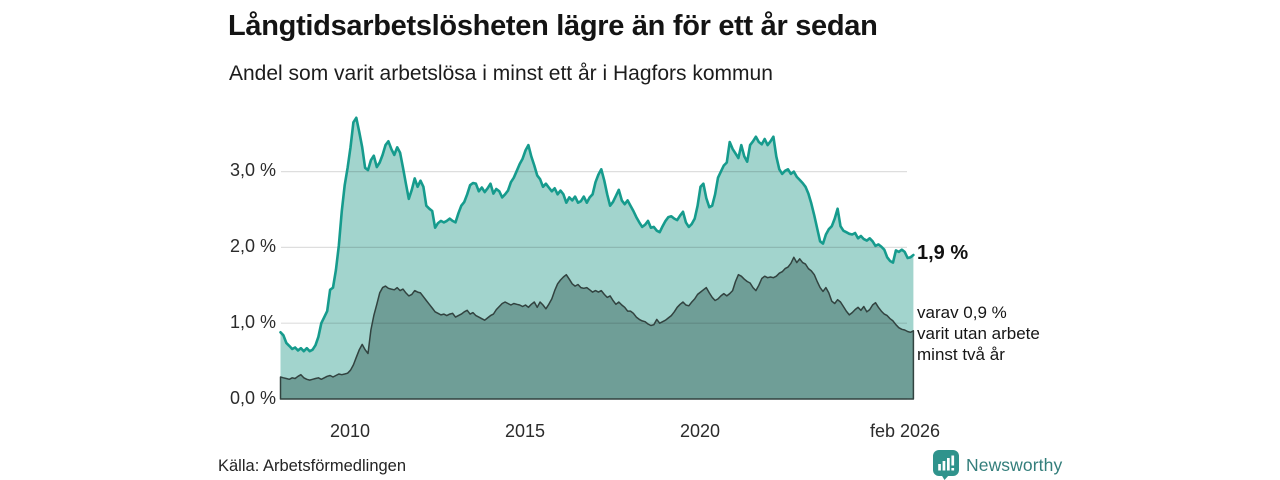 This screenshot has width=1280, height=480. What do you see at coordinates (525, 431) in the screenshot?
I see `x-axis-tick-2015: 2015` at bounding box center [525, 431].